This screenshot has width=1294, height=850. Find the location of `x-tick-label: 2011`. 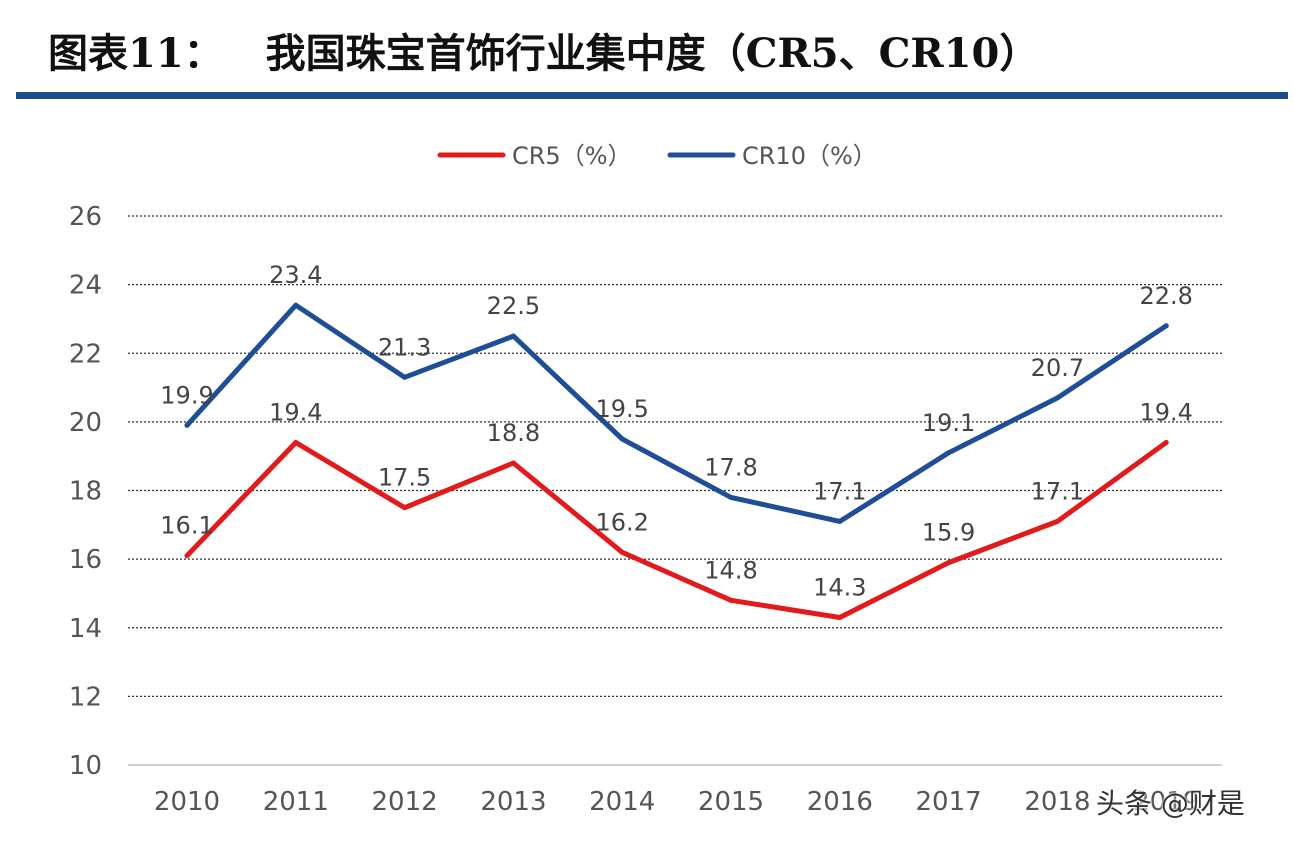

x-tick-label: 2011 is located at coordinates (296, 802).